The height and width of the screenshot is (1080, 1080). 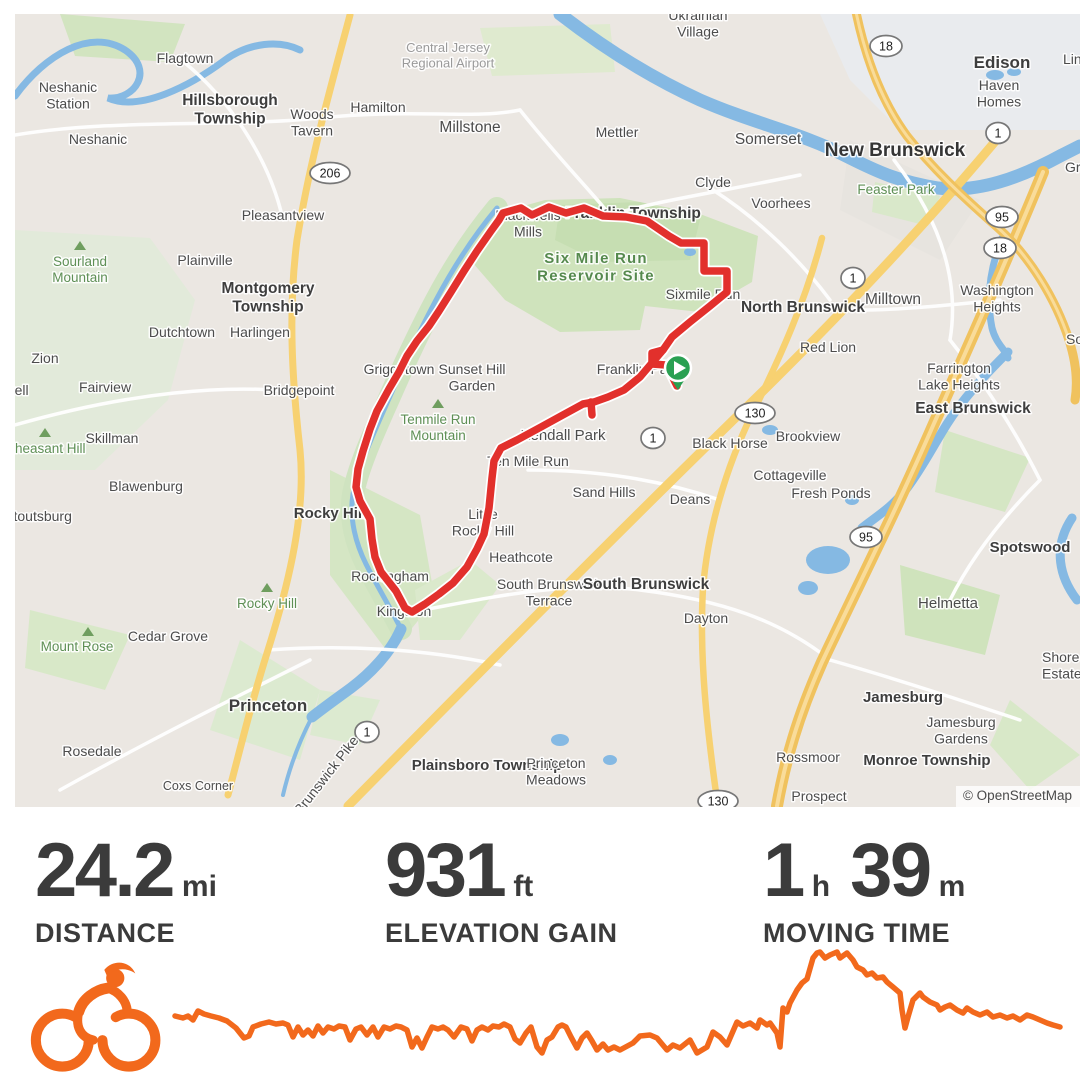 I want to click on map-label: Ten Mile Run, so click(x=528, y=461).